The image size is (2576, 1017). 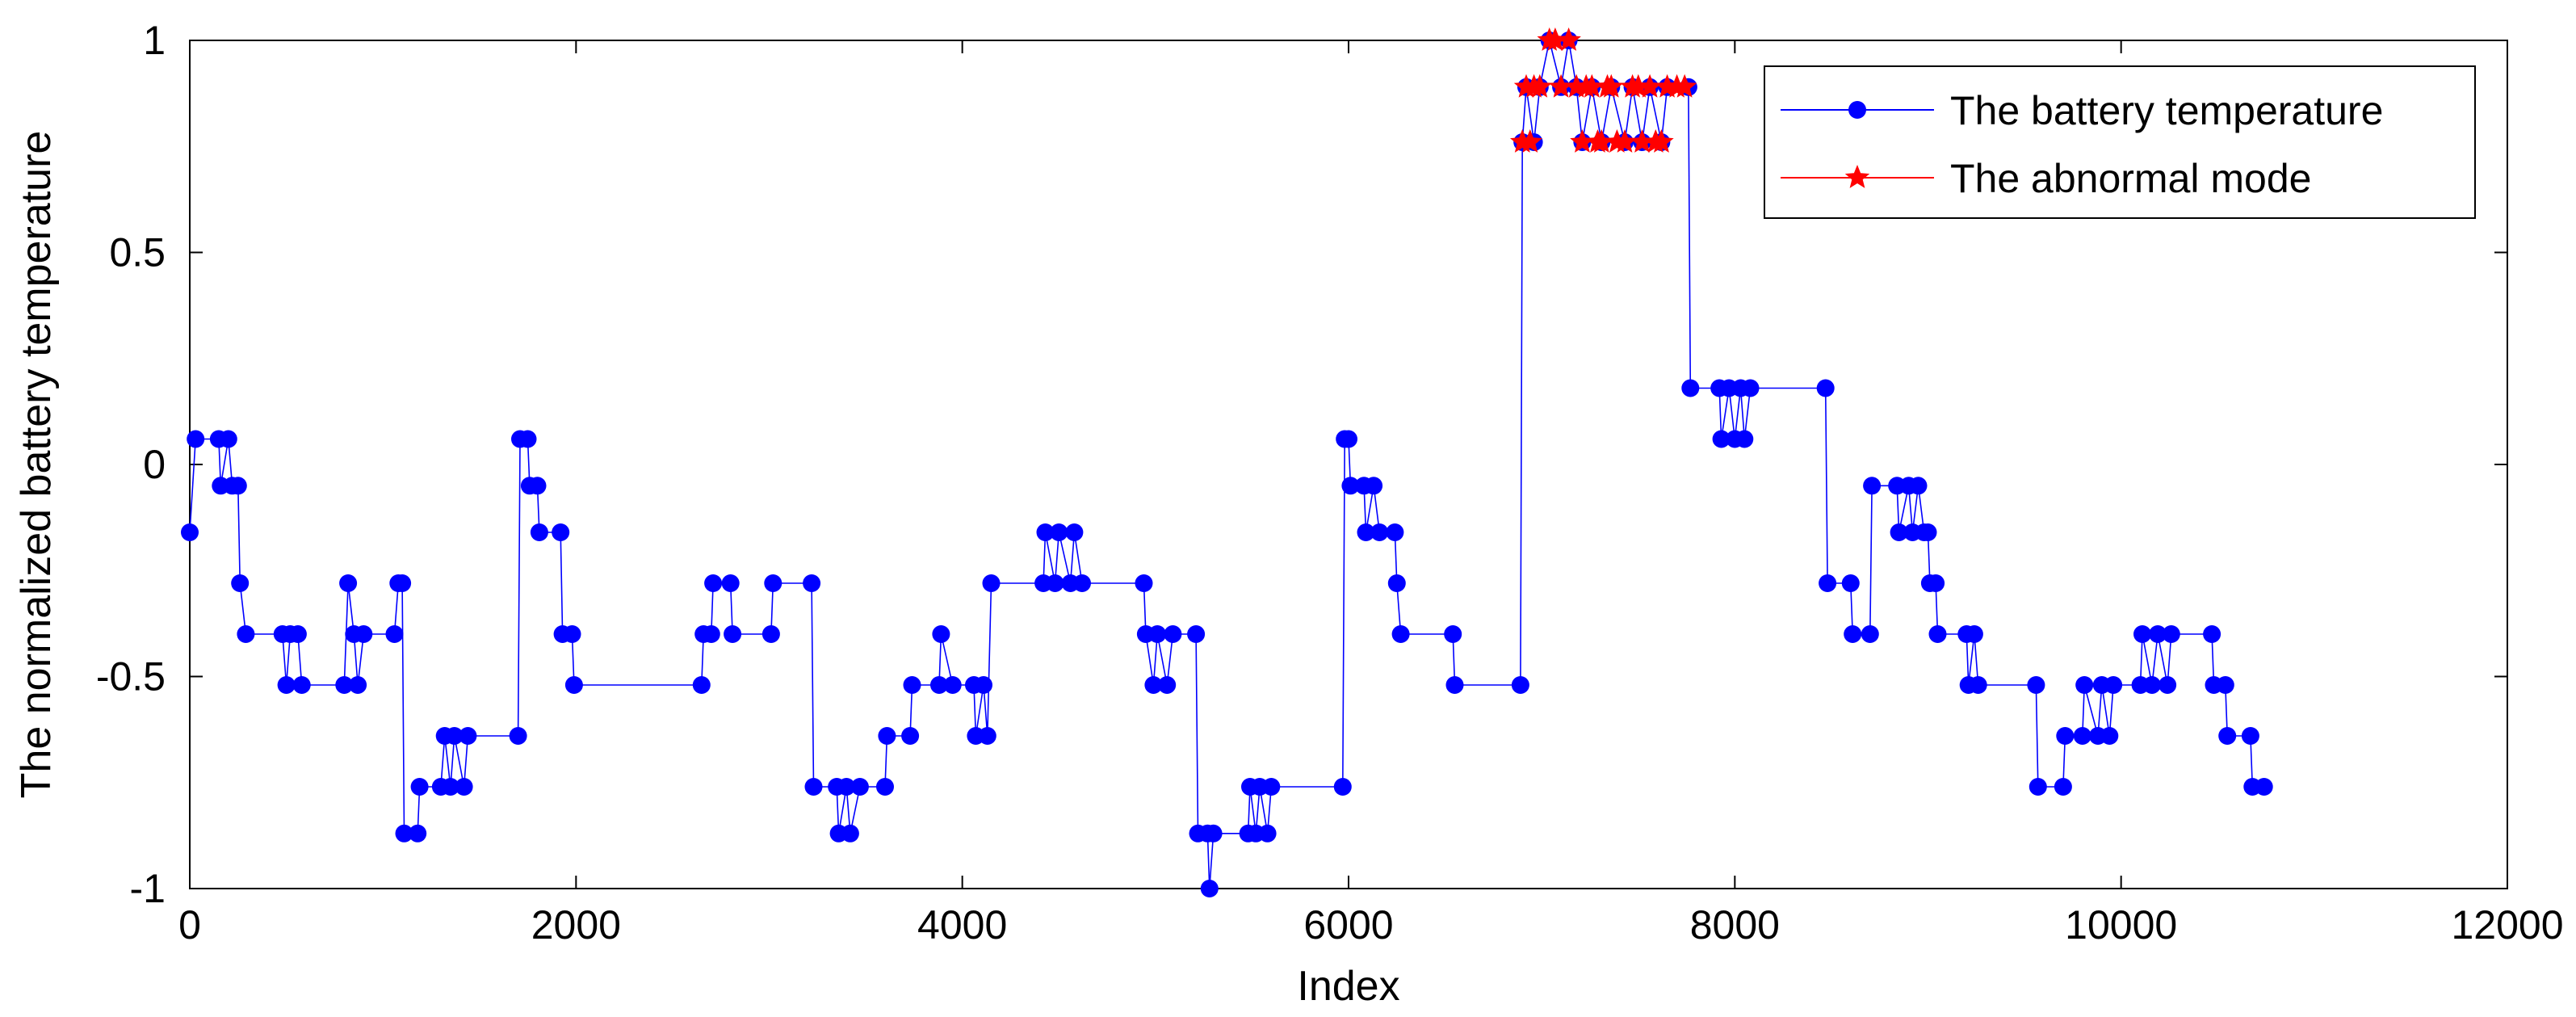 What do you see at coordinates (2130, 178) in the screenshot?
I see `legend-label-abnormal-mode: The abnormal mode` at bounding box center [2130, 178].